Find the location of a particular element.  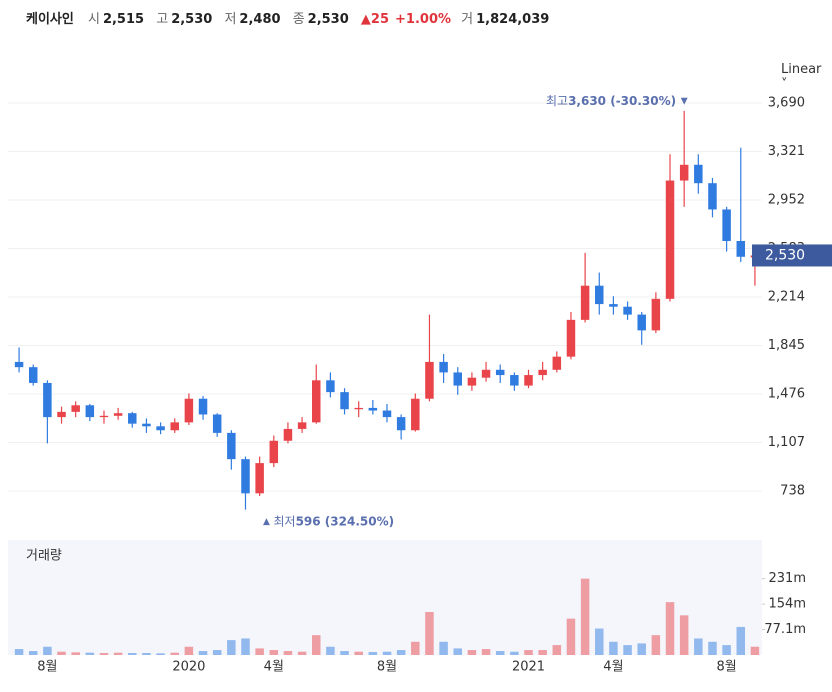

change: ▲25 is located at coordinates (375, 19).